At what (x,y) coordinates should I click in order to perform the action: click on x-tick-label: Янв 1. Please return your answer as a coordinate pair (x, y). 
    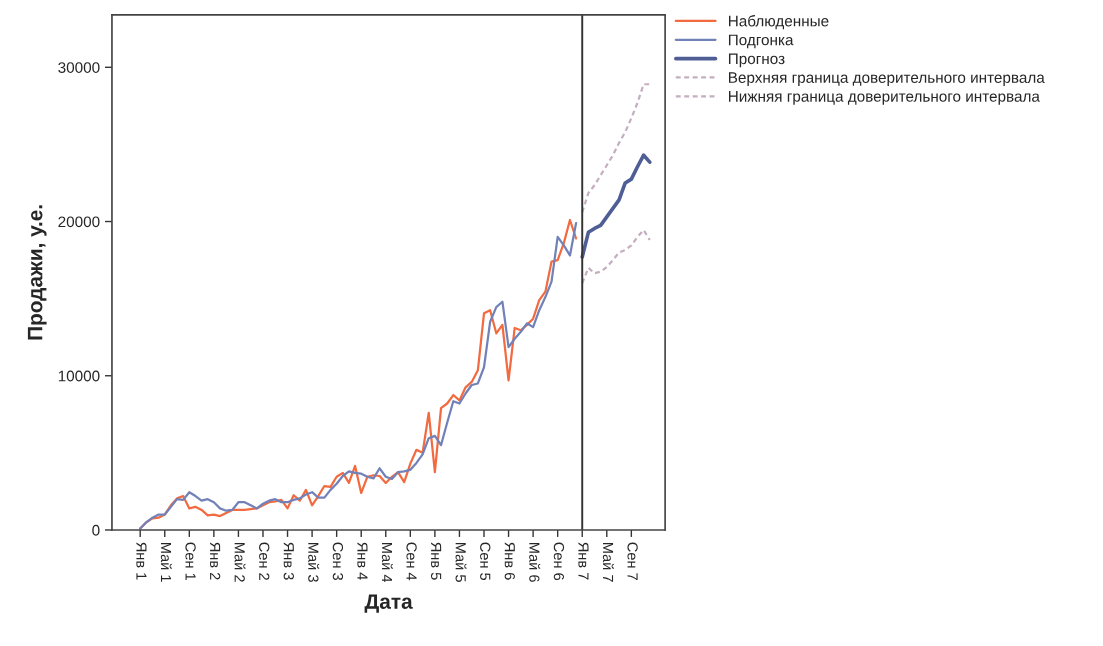
    Looking at the image, I should click on (141, 561).